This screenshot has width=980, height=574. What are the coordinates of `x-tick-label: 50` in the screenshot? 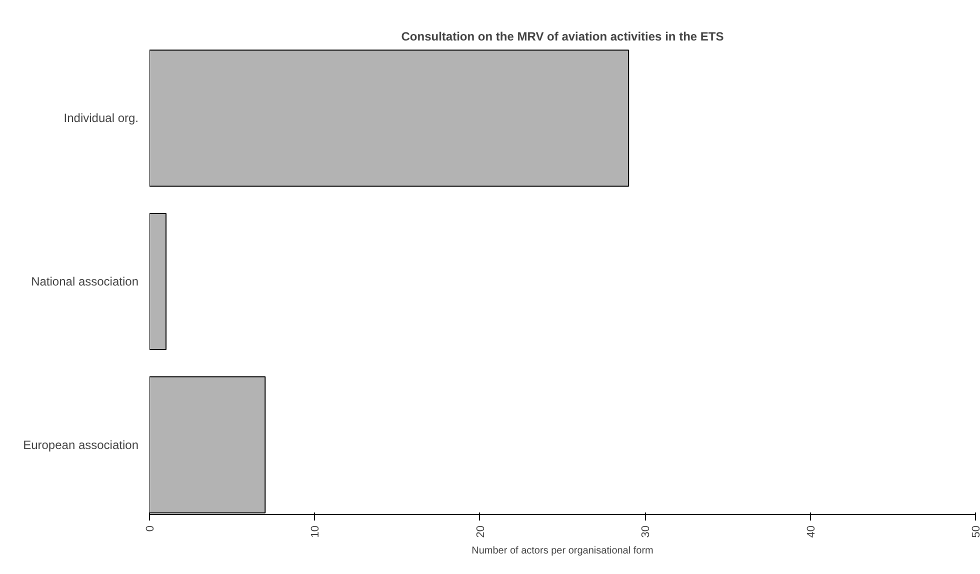 It's located at (975, 531).